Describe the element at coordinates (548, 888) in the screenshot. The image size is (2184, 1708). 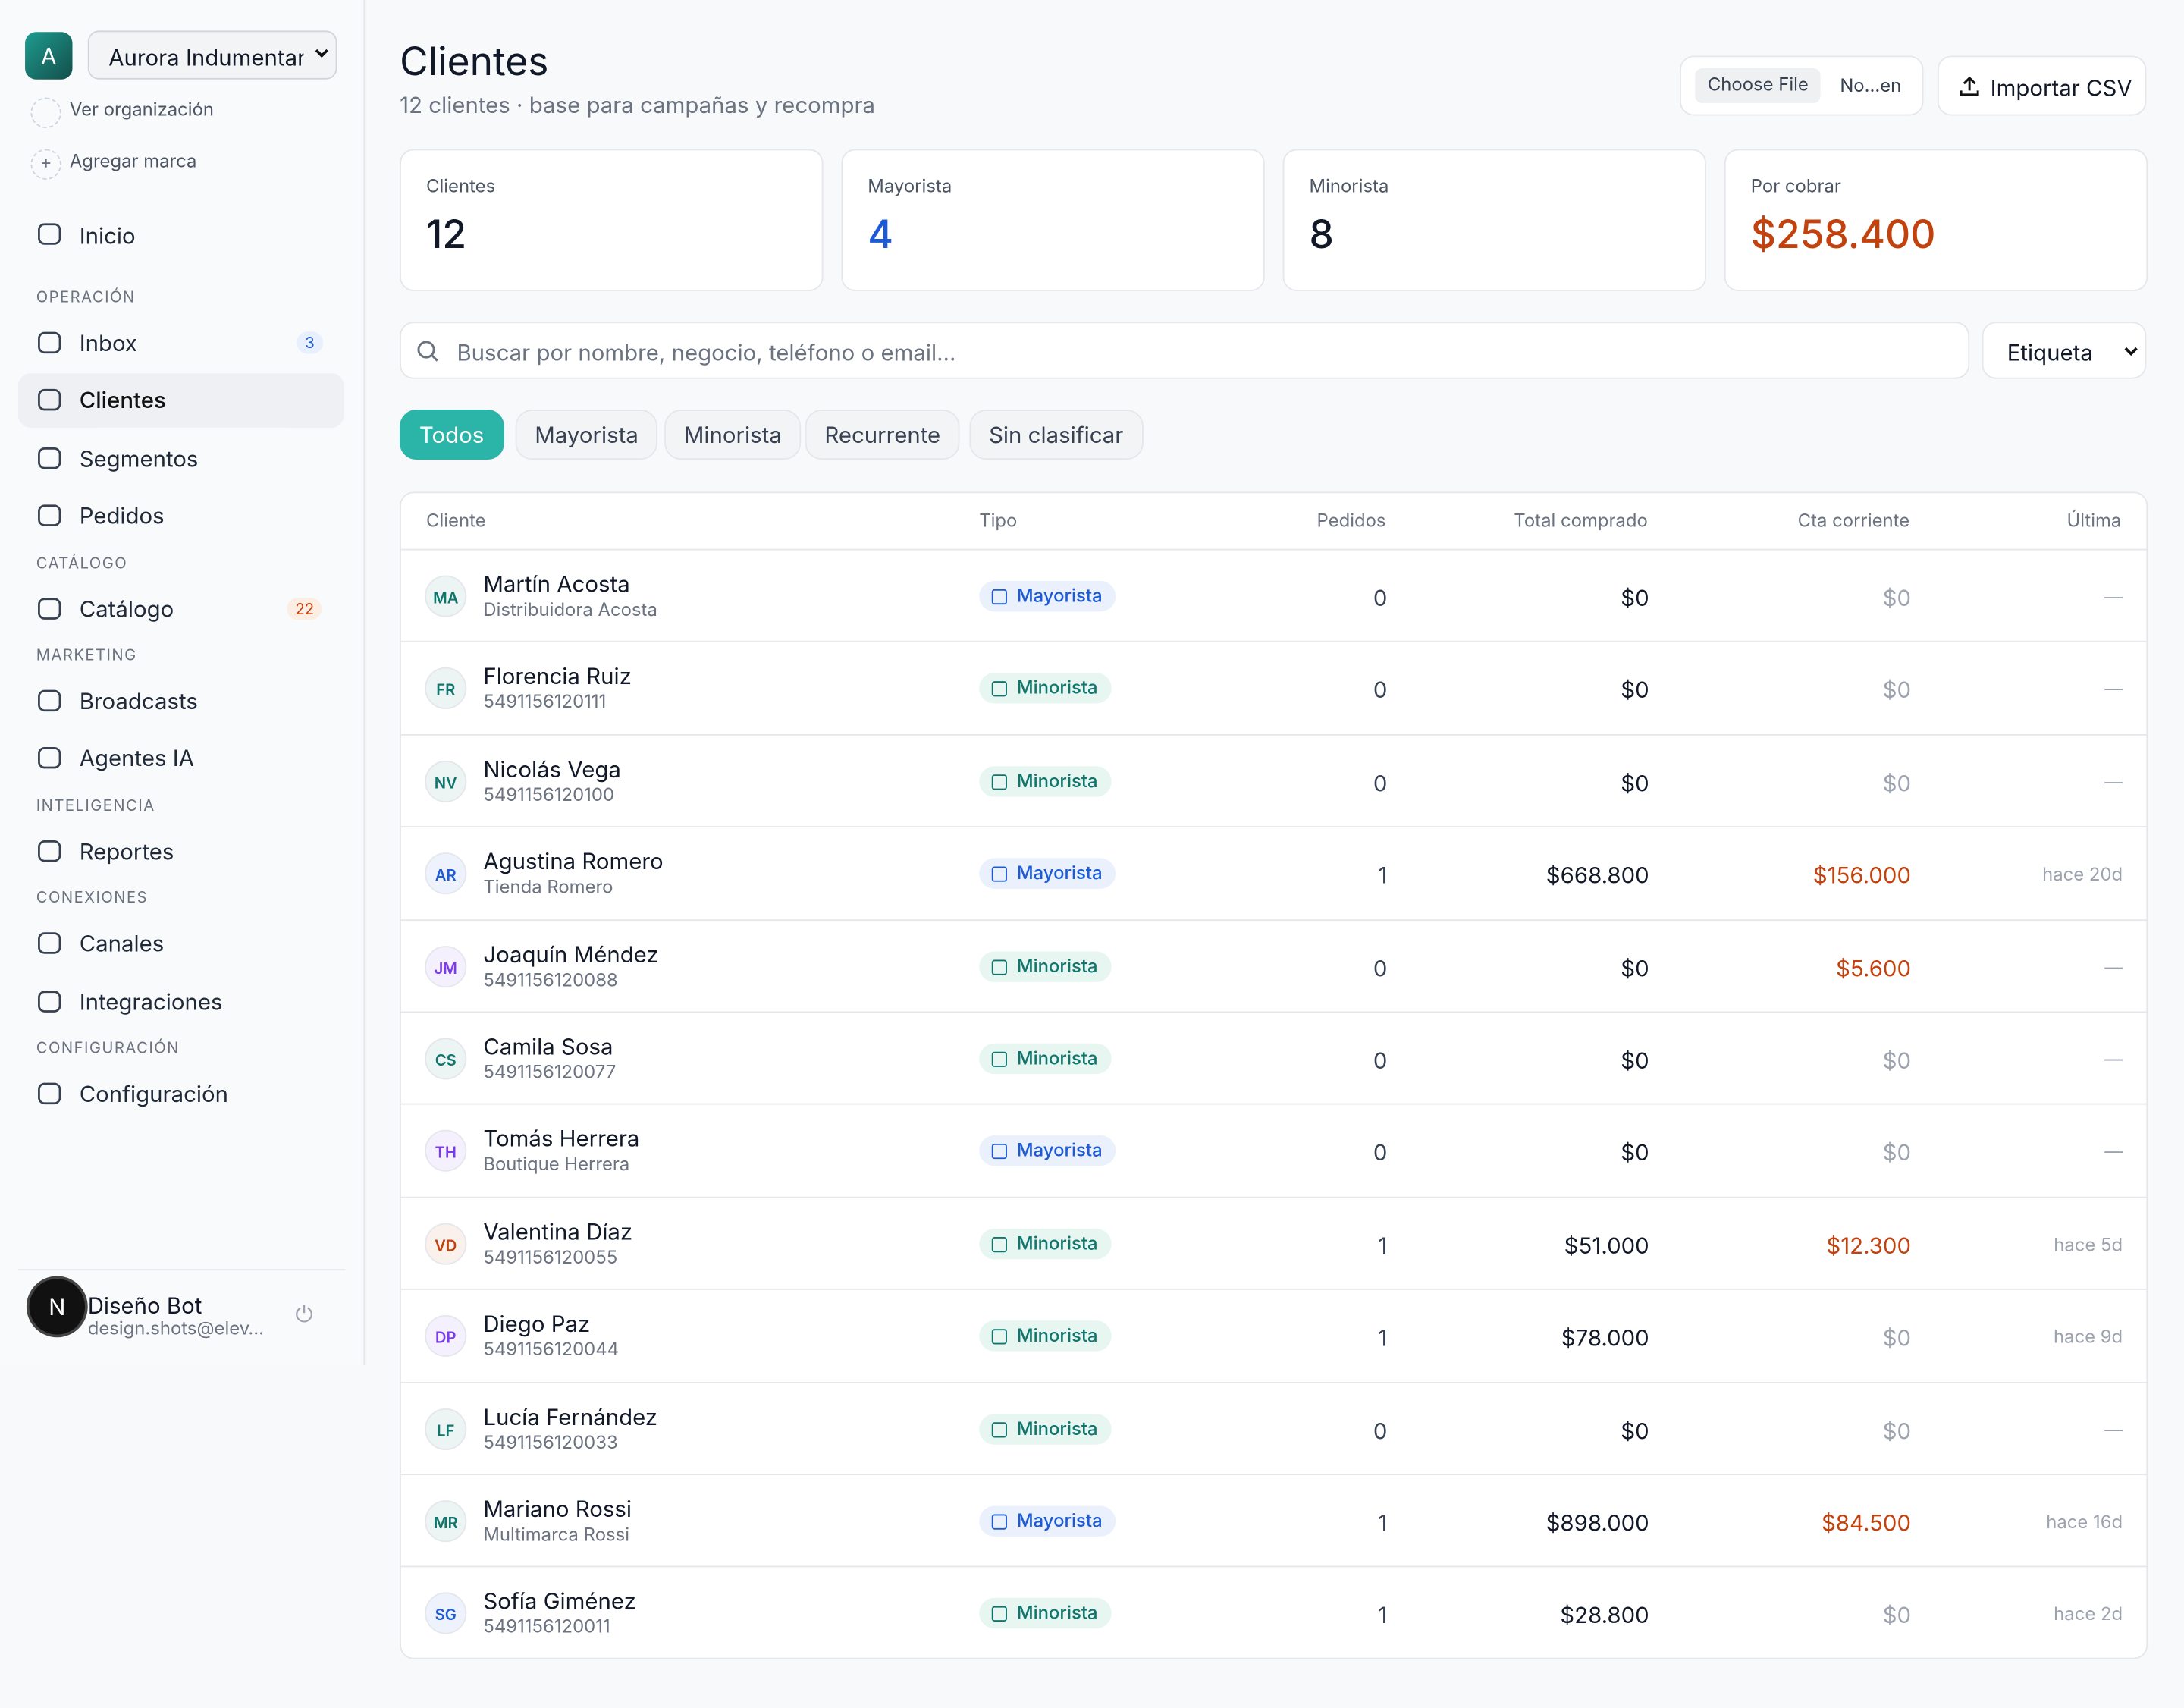
I see `client-sub: Tienda Romero` at that location.